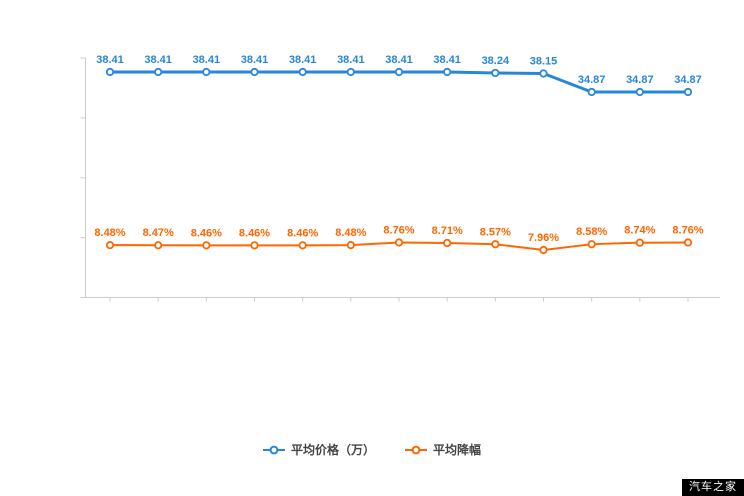 The image size is (744, 496). What do you see at coordinates (158, 233) in the screenshot?
I see `svg-text: 8.47%` at bounding box center [158, 233].